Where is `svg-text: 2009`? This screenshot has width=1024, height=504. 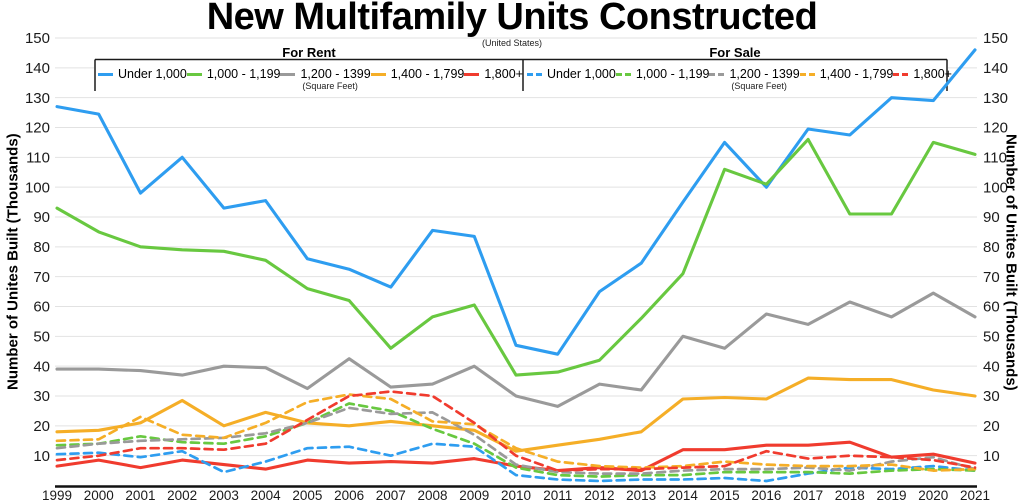 svg-text: 2009 is located at coordinates (474, 495).